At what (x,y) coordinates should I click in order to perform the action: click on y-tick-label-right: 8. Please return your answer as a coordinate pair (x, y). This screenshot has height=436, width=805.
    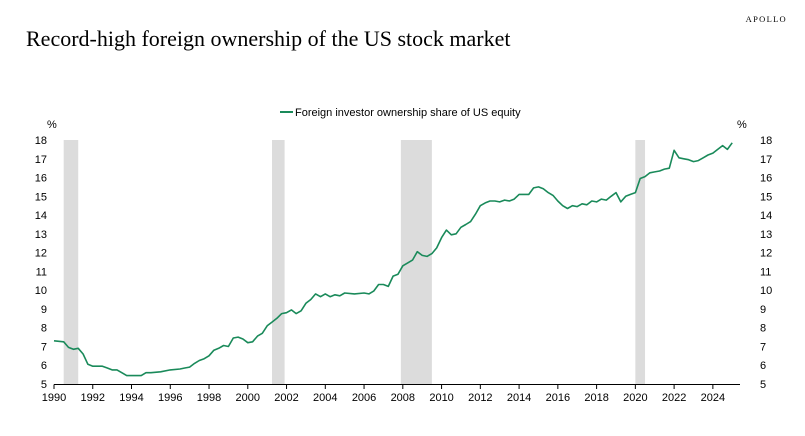
    Looking at the image, I should click on (763, 329).